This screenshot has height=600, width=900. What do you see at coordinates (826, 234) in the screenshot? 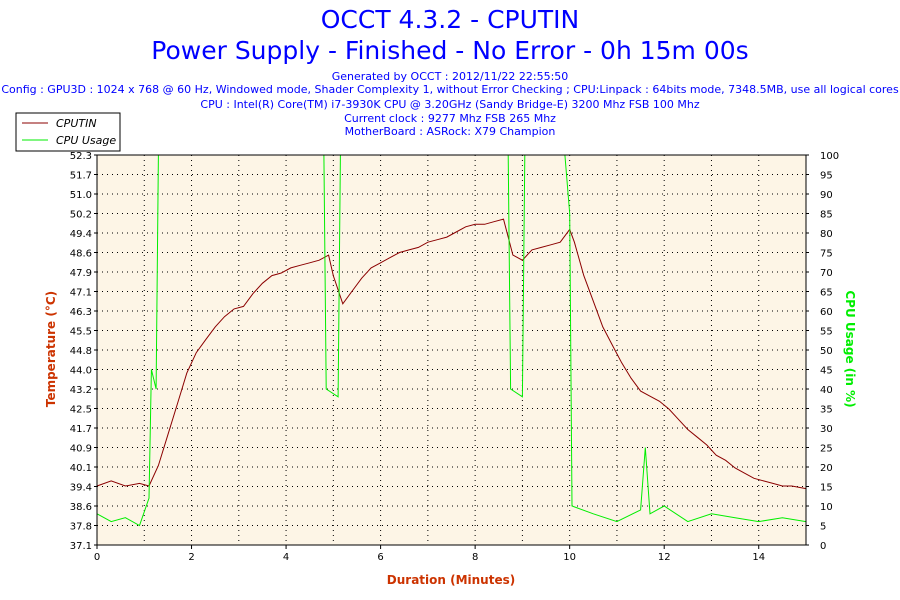
I see `y-right-tick-label: 80` at bounding box center [826, 234].